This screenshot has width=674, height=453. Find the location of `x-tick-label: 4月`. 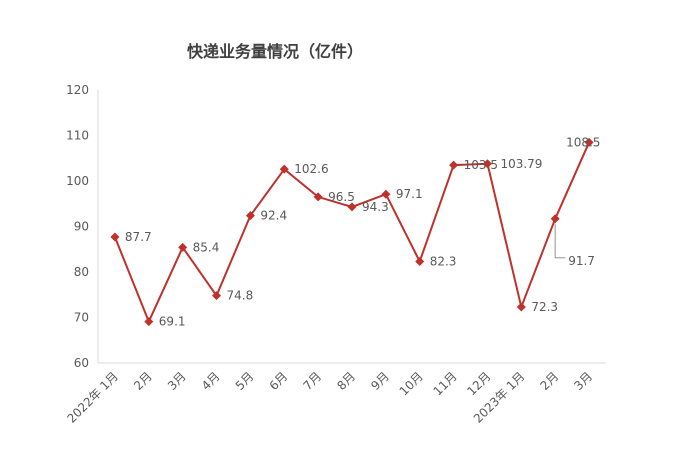

x-tick-label: 4月 is located at coordinates (211, 381).